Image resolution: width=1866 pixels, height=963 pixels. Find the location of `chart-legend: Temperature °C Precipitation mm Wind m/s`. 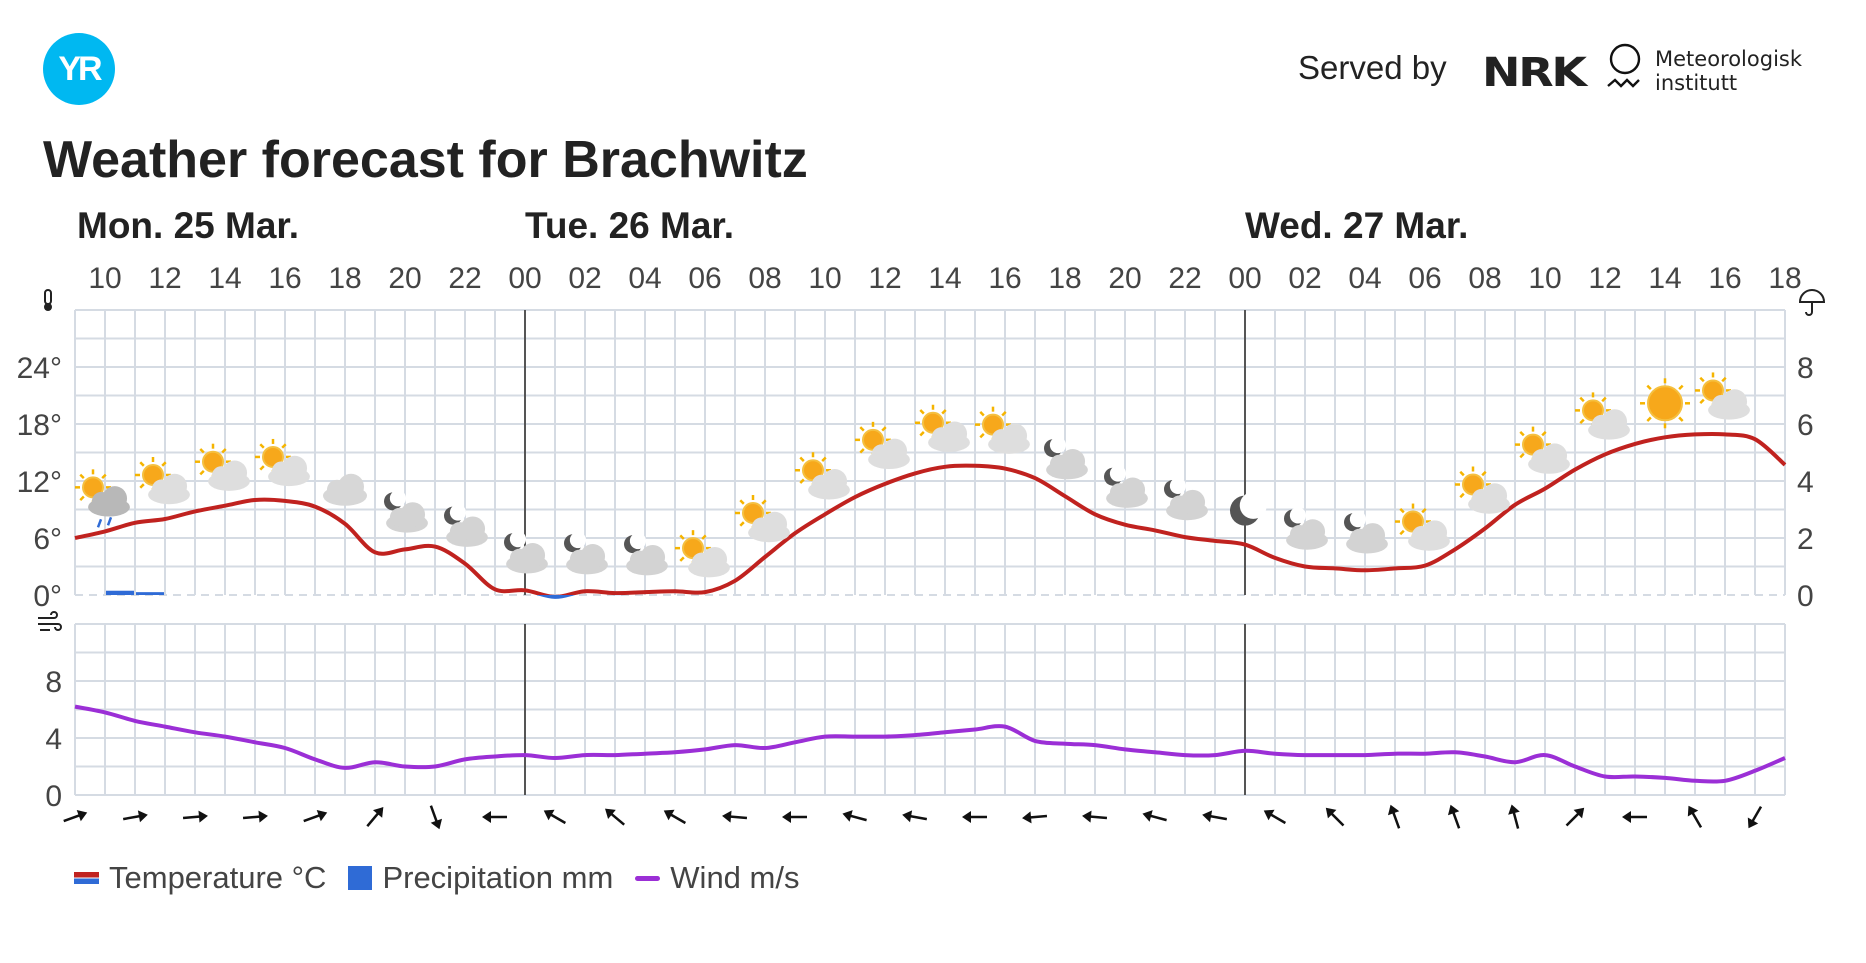

chart-legend: Temperature °C Precipitation mm Wind m/s is located at coordinates (436, 878).